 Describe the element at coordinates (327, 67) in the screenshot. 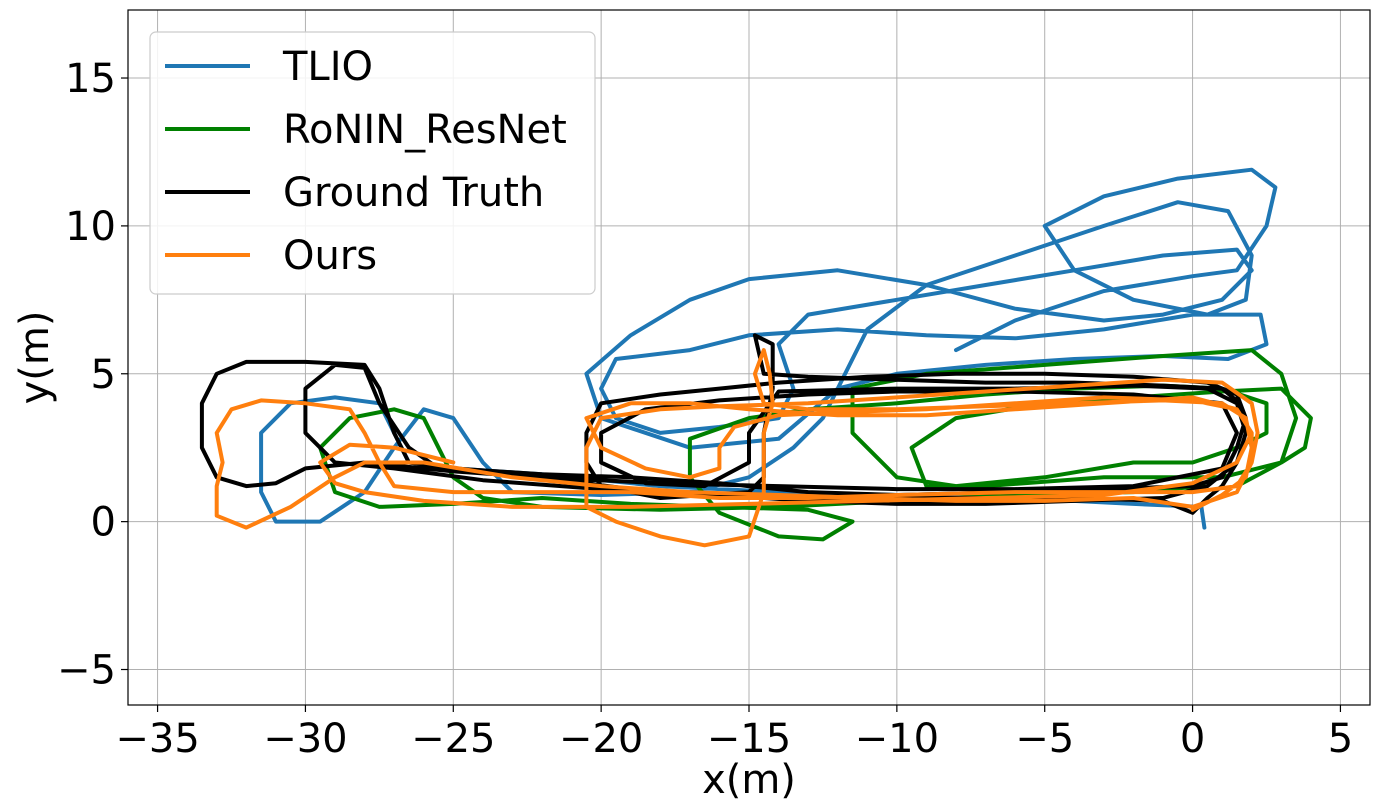

I see `legend-label-tlio: TLIO` at that location.